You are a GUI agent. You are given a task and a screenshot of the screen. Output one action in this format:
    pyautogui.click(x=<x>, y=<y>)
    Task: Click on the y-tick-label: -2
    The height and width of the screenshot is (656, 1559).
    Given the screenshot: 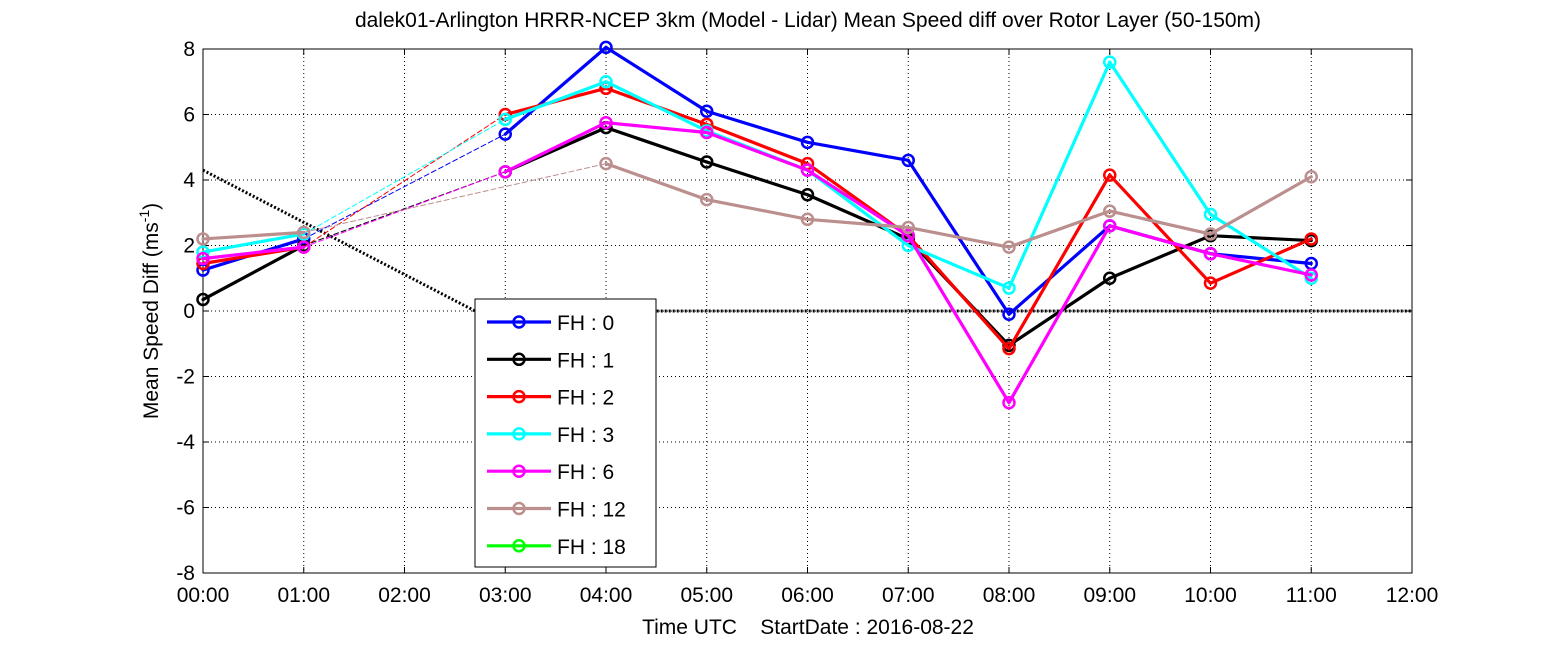 What is the action you would take?
    pyautogui.click(x=185, y=377)
    